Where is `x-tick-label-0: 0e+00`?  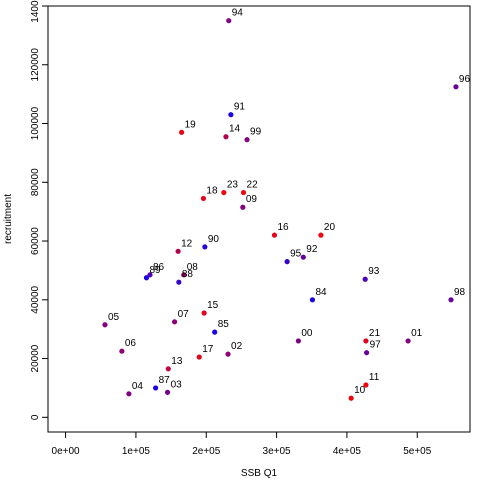
x-tick-label-0: 0e+00 is located at coordinates (66, 451).